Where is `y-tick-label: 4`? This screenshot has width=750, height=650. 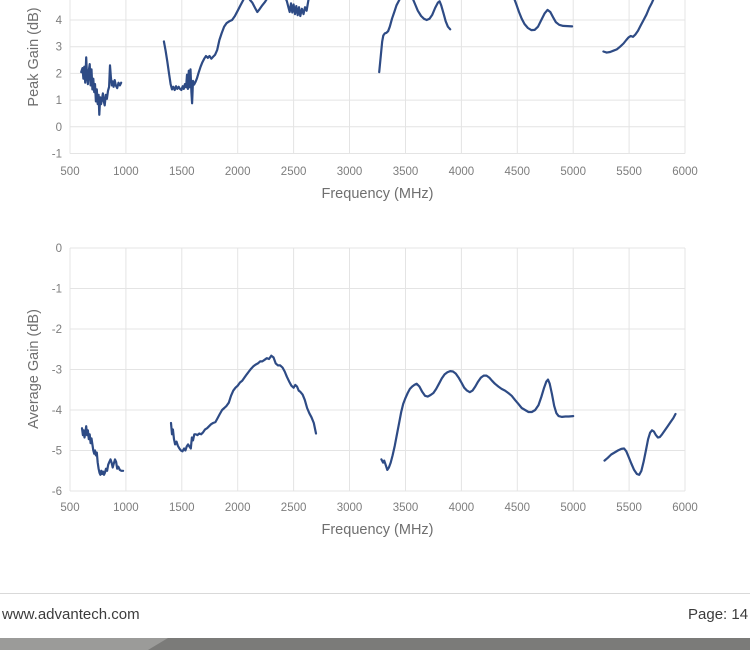
y-tick-label: 4 is located at coordinates (59, 21).